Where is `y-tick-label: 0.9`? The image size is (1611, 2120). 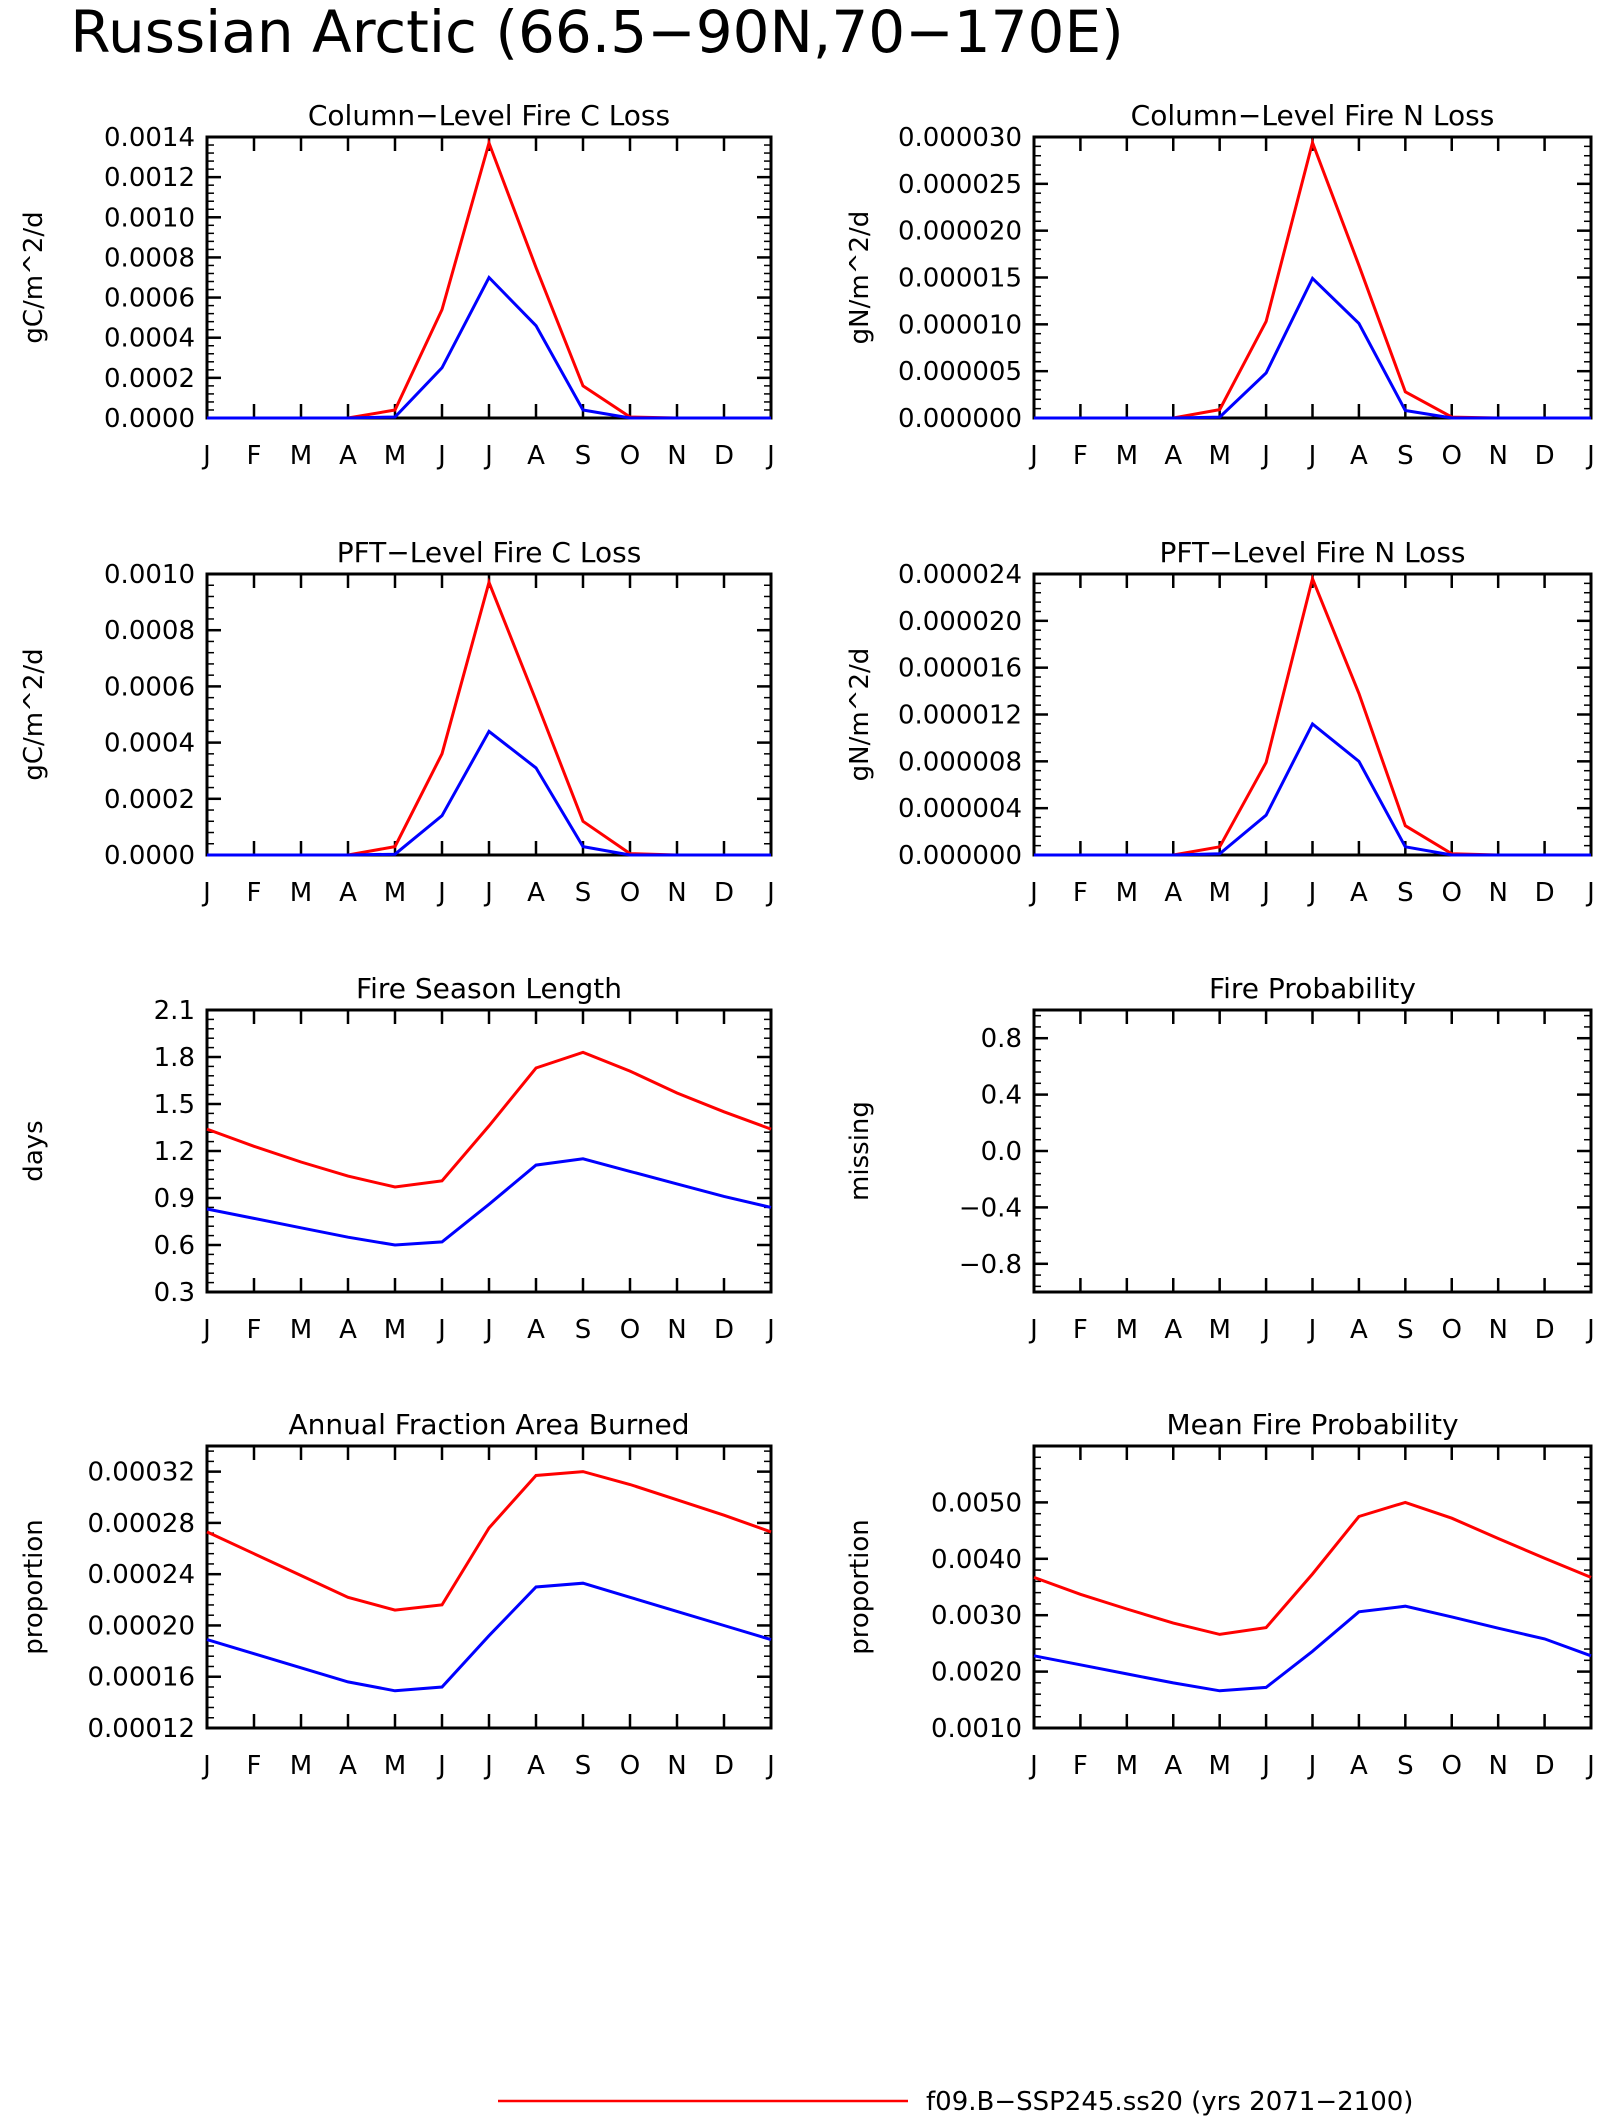 y-tick-label: 0.9 is located at coordinates (174, 1199).